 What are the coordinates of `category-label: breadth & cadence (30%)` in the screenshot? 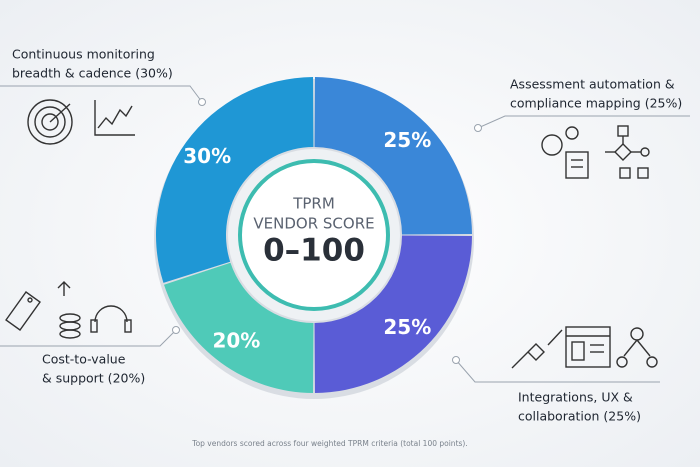 It's located at (92, 73).